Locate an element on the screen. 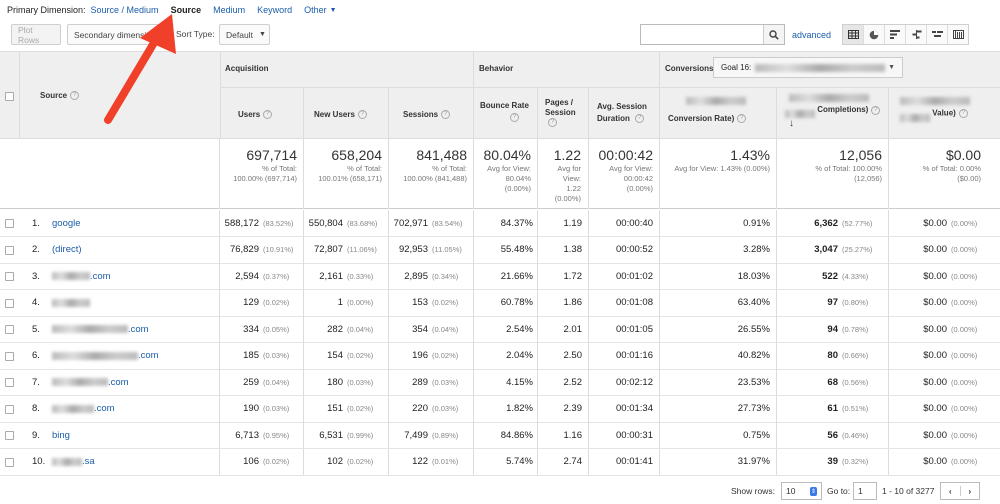  pivot-view-icon is located at coordinates (958, 34).